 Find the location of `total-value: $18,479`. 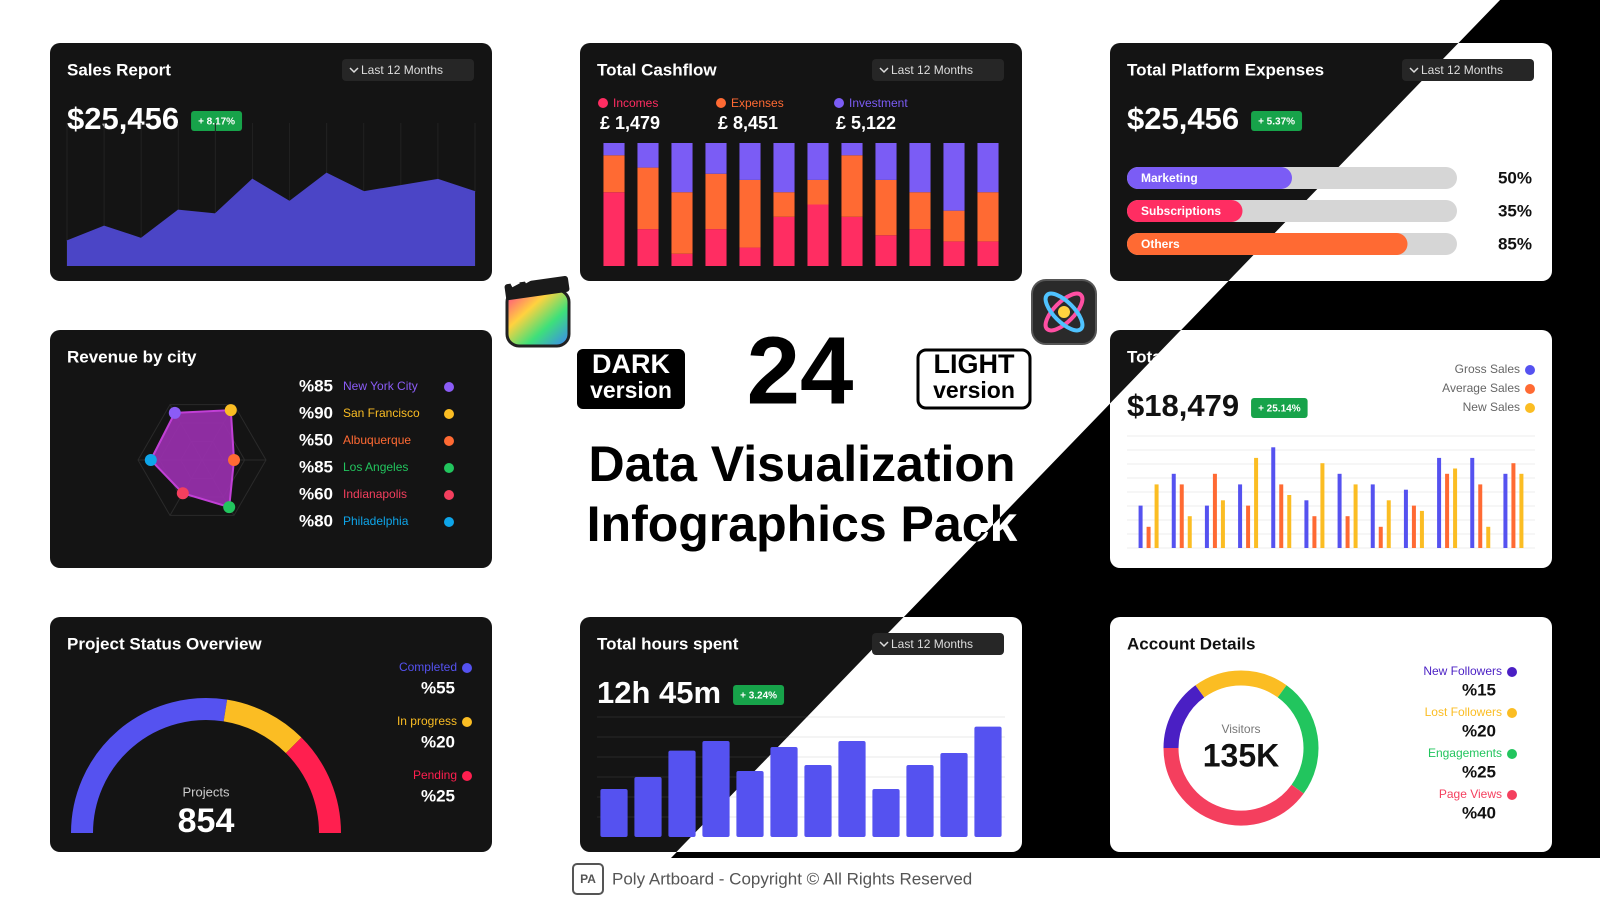

total-value: $18,479 is located at coordinates (1183, 405).